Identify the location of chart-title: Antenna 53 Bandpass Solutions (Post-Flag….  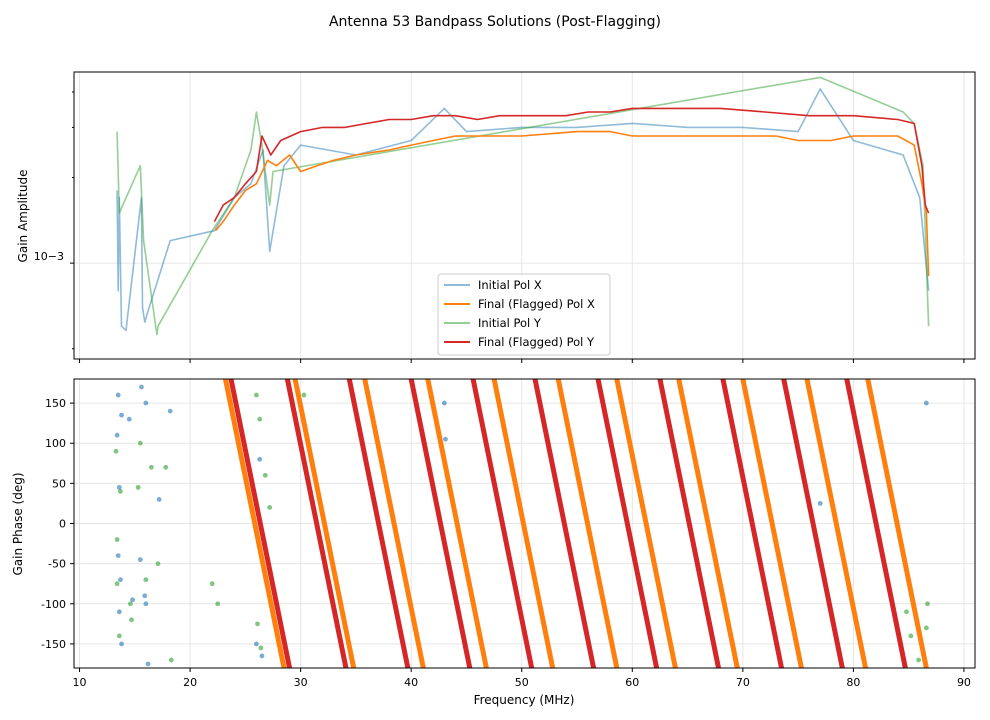
(495, 22).